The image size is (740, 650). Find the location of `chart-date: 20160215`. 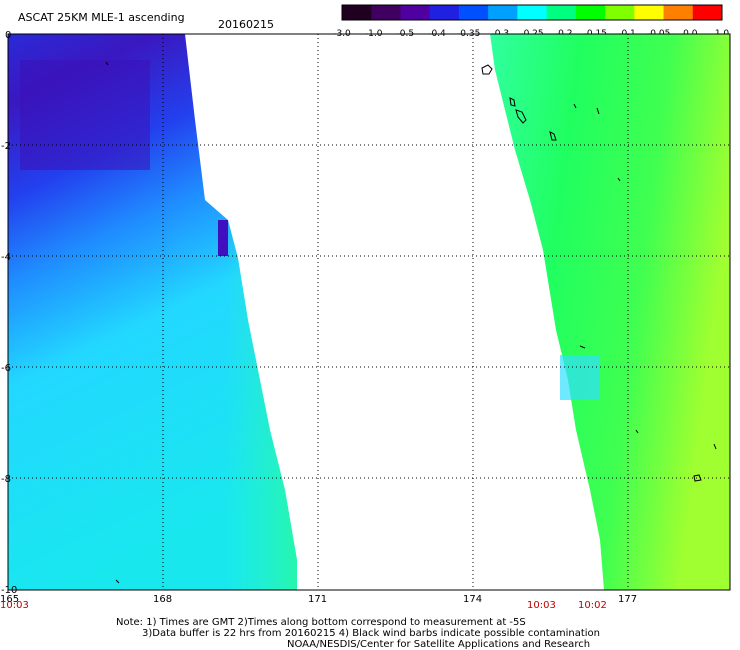

chart-date: 20160215 is located at coordinates (246, 24).